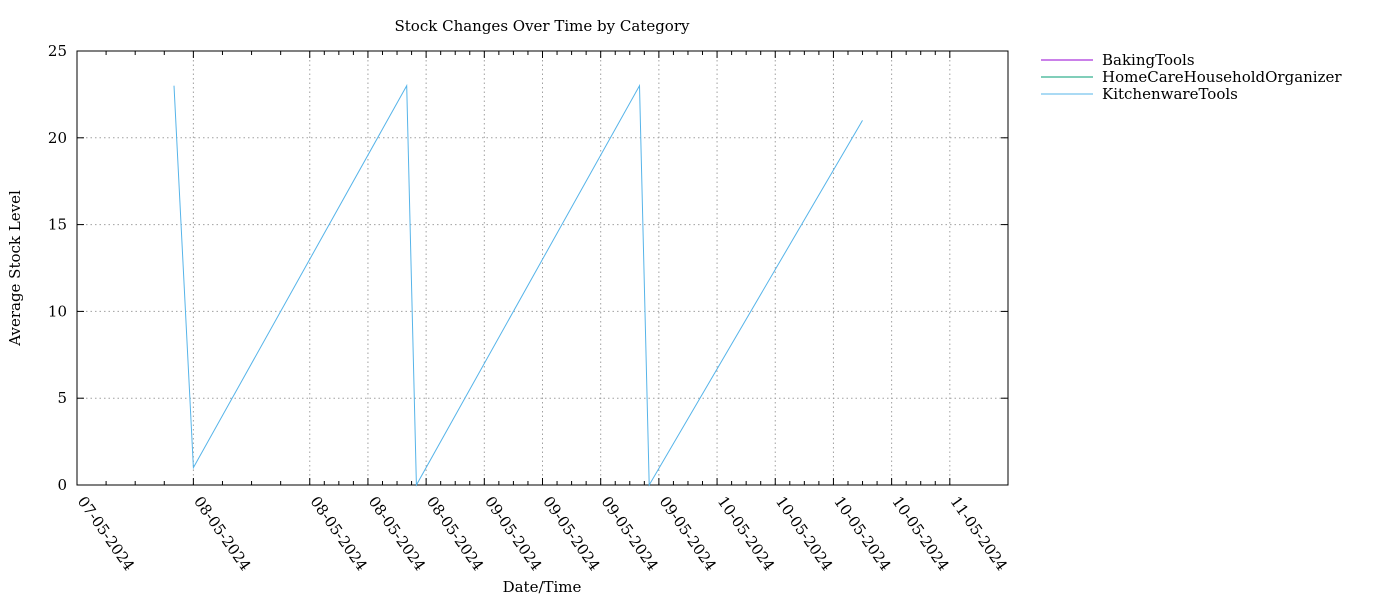  What do you see at coordinates (1170, 94) in the screenshot?
I see `legend-label: KitchenwareTools` at bounding box center [1170, 94].